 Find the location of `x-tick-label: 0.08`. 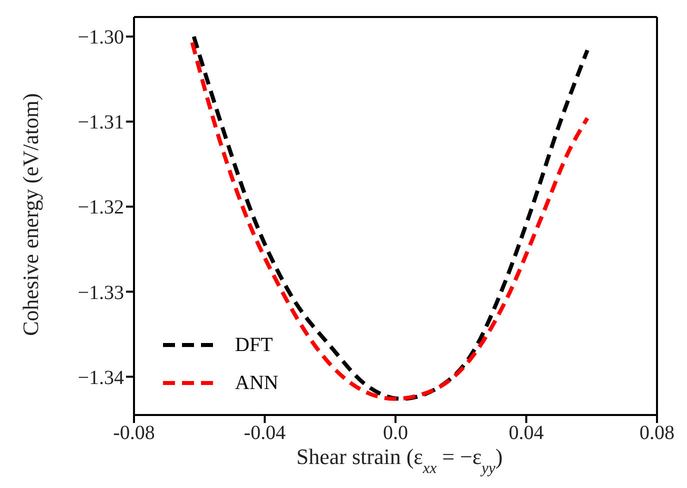

x-tick-label: 0.08 is located at coordinates (657, 433).